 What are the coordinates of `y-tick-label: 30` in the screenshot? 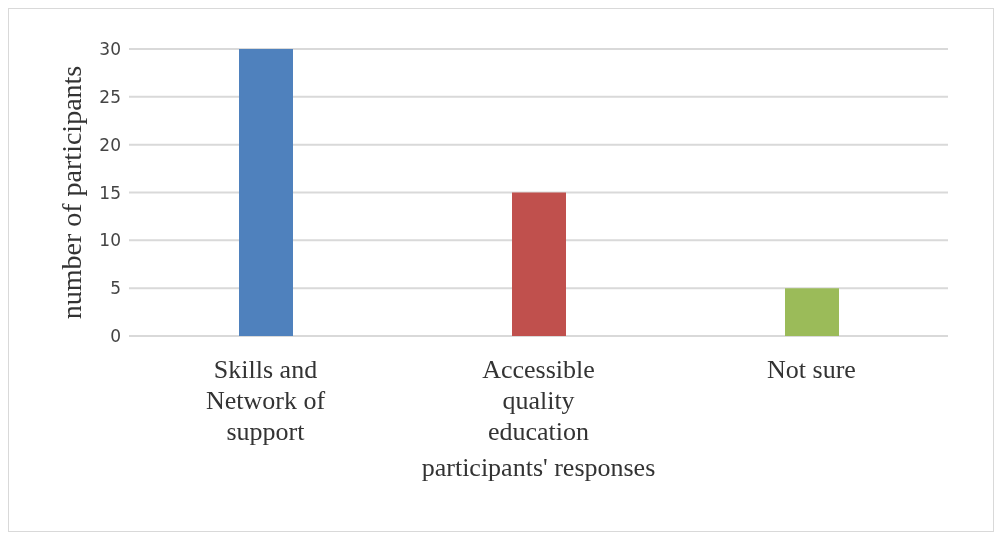 It's located at (110, 49).